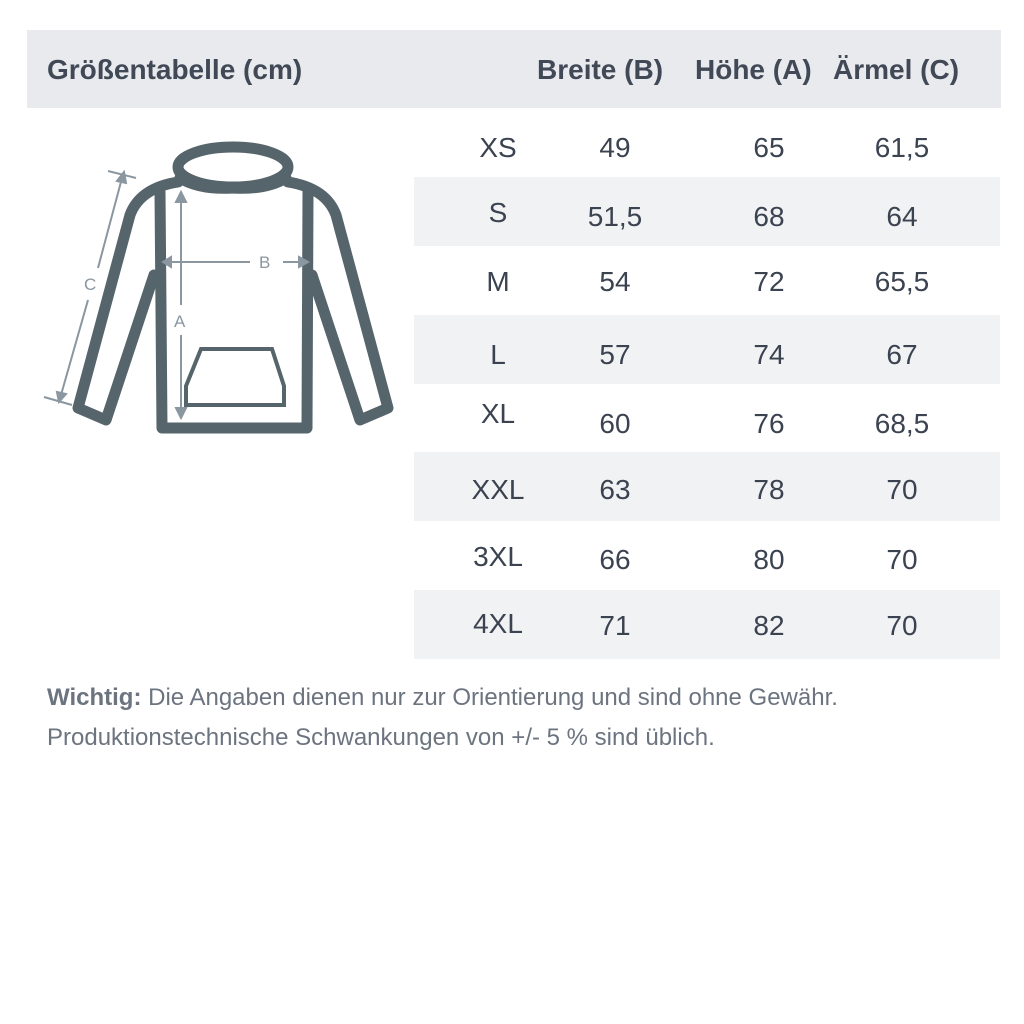 This screenshot has height=1024, width=1024. What do you see at coordinates (902, 147) in the screenshot?
I see `cell-sleeve: 61,5` at bounding box center [902, 147].